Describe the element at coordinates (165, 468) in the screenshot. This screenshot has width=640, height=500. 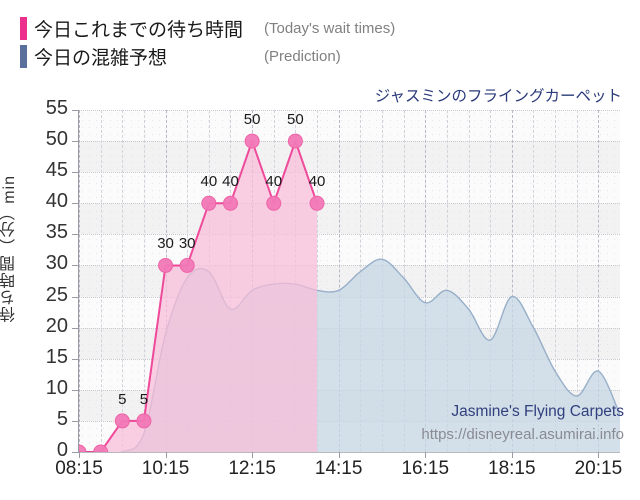
I see `x-tick-label: 10:15` at that location.